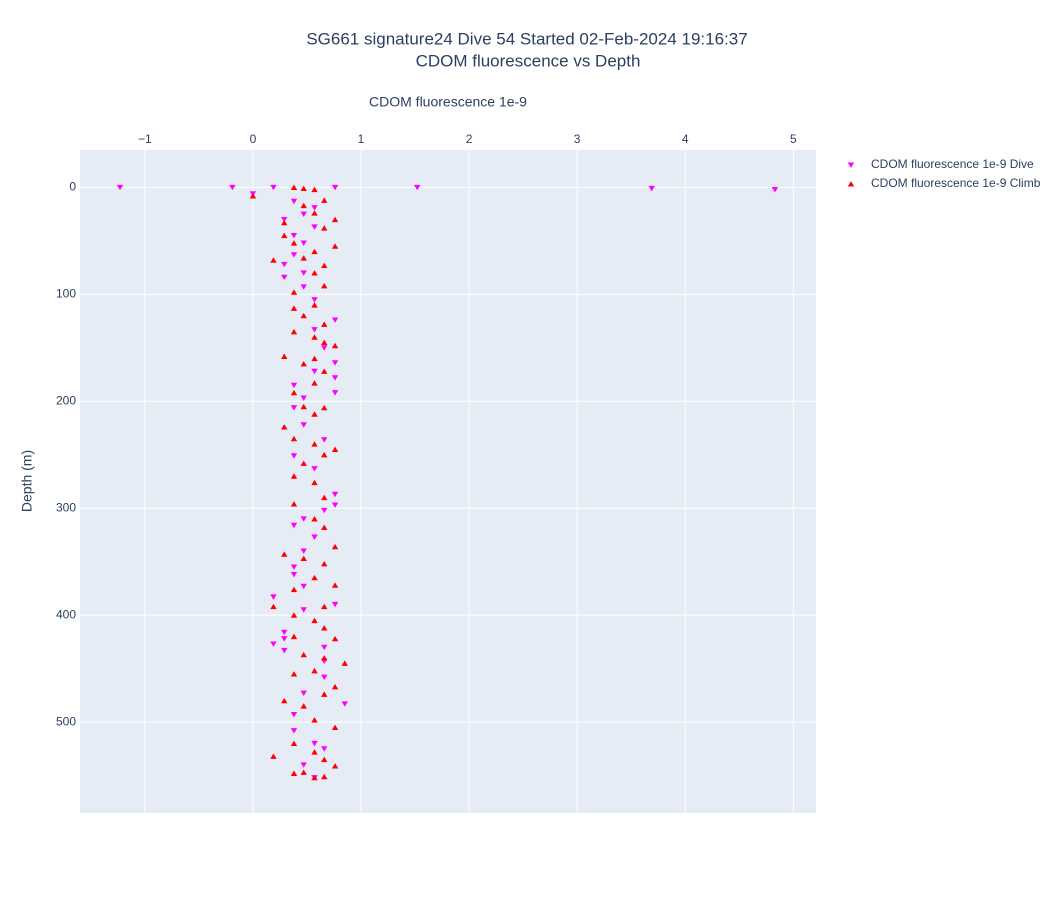 The height and width of the screenshot is (899, 1058). I want to click on y-tick-label: 300, so click(66, 507).